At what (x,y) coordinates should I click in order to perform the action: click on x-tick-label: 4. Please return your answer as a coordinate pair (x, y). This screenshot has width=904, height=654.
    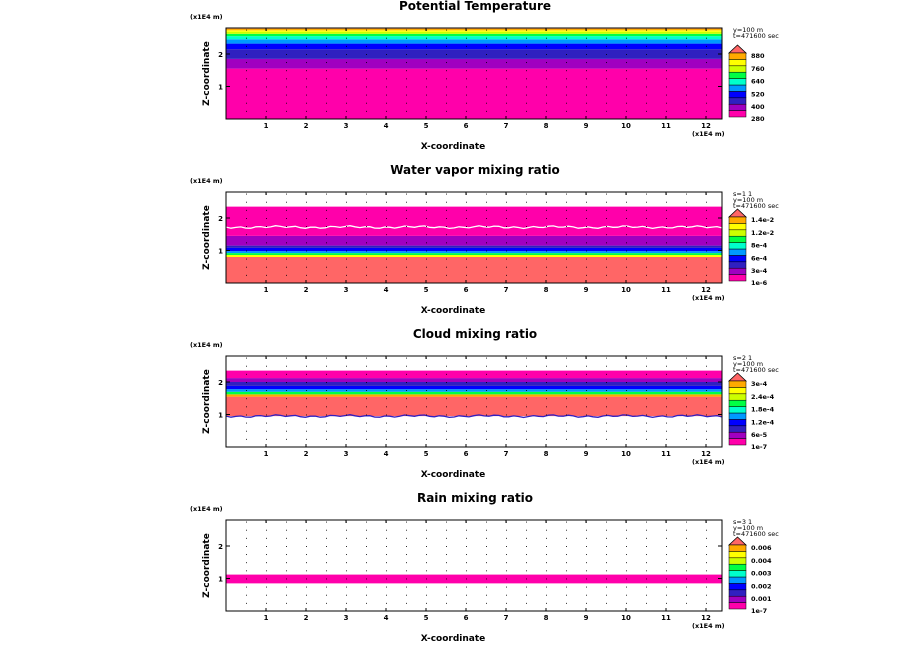
    Looking at the image, I should click on (386, 618).